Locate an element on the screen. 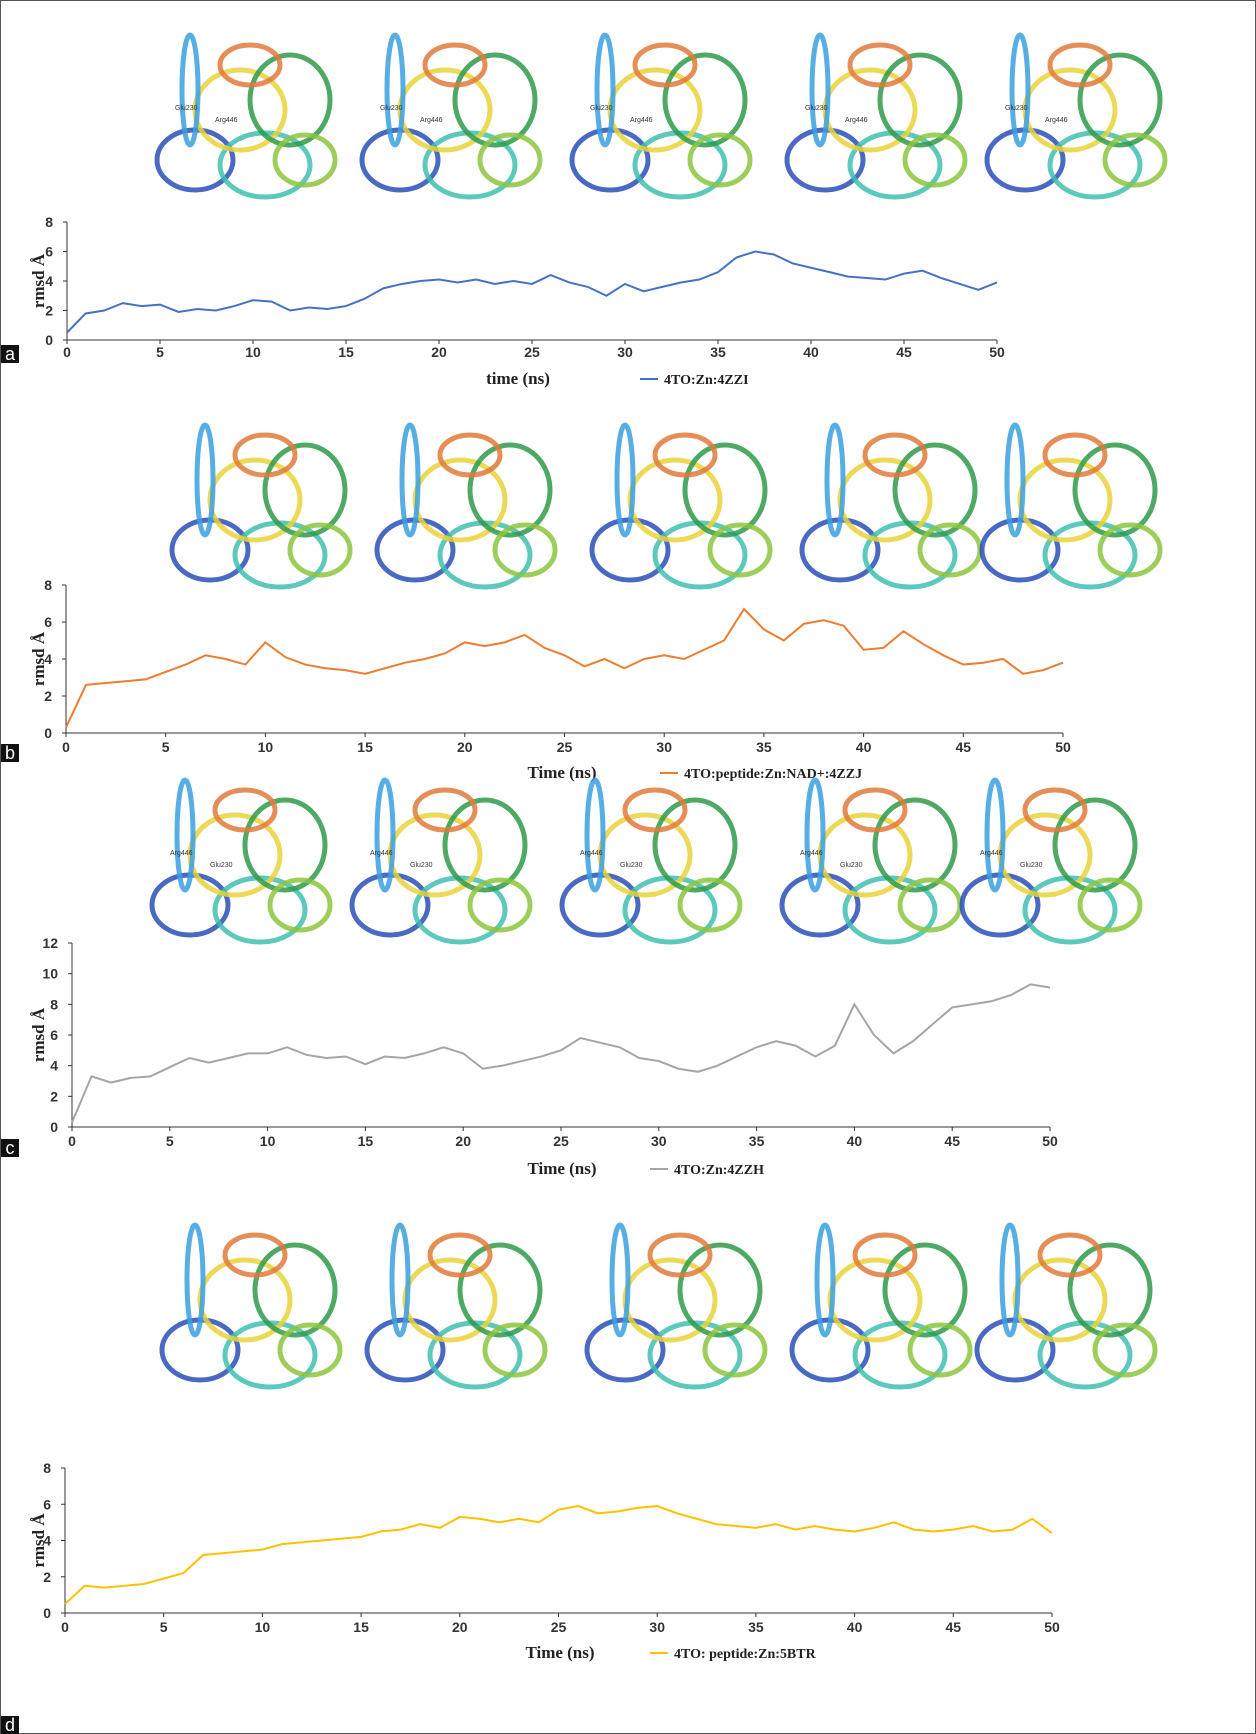  y-tick-label: 6 is located at coordinates (48, 622).